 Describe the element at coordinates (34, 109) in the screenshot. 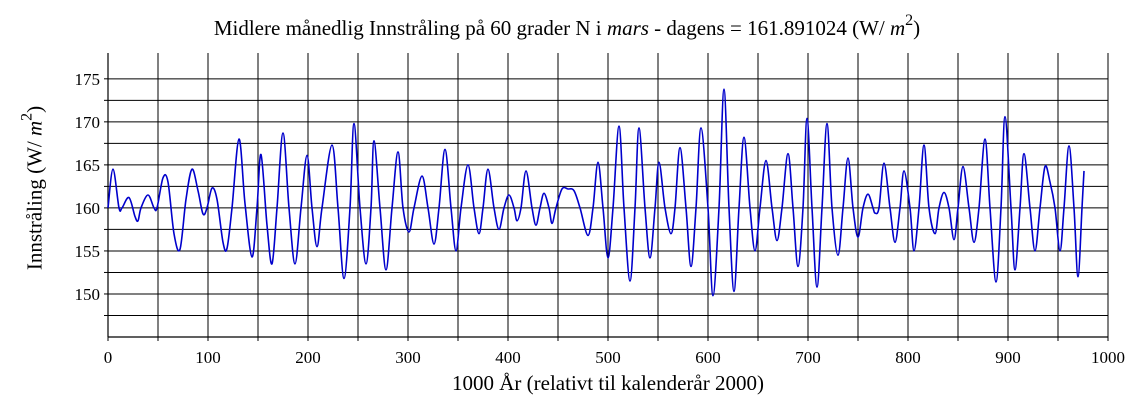

I see `y-label-close: )` at that location.